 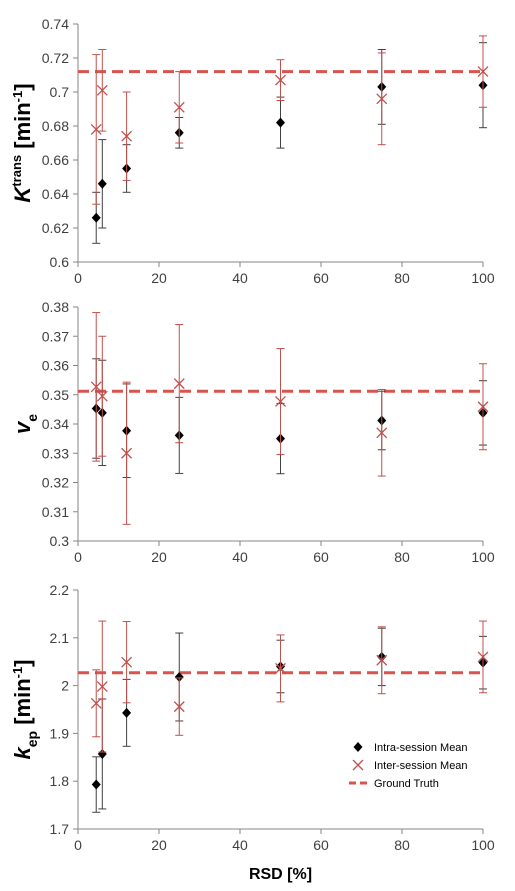 What do you see at coordinates (22, 427) in the screenshot?
I see `y-axis-label-symbol: v` at bounding box center [22, 427].